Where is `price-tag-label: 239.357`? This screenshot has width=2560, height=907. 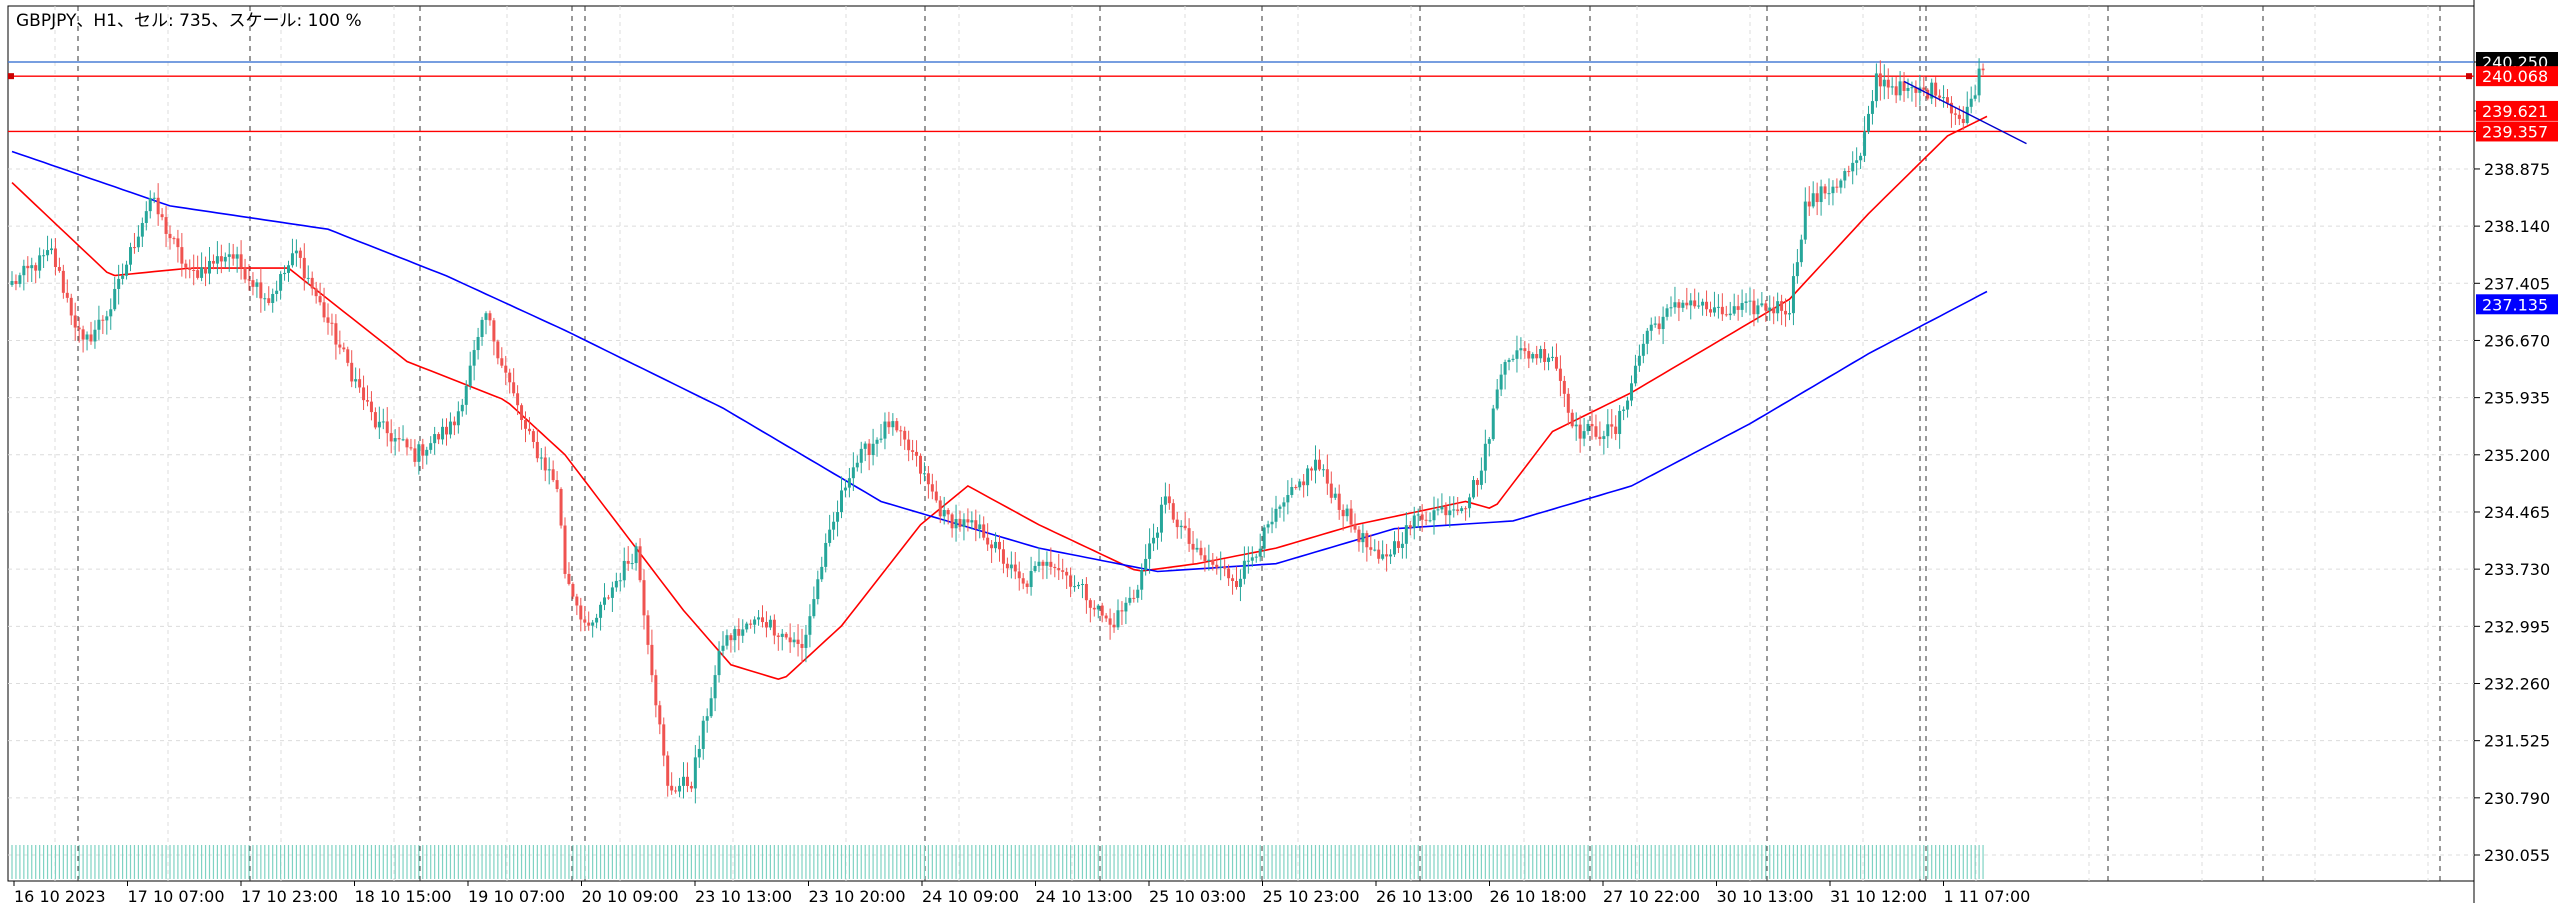 price-tag-label: 239.357 is located at coordinates (2515, 131).